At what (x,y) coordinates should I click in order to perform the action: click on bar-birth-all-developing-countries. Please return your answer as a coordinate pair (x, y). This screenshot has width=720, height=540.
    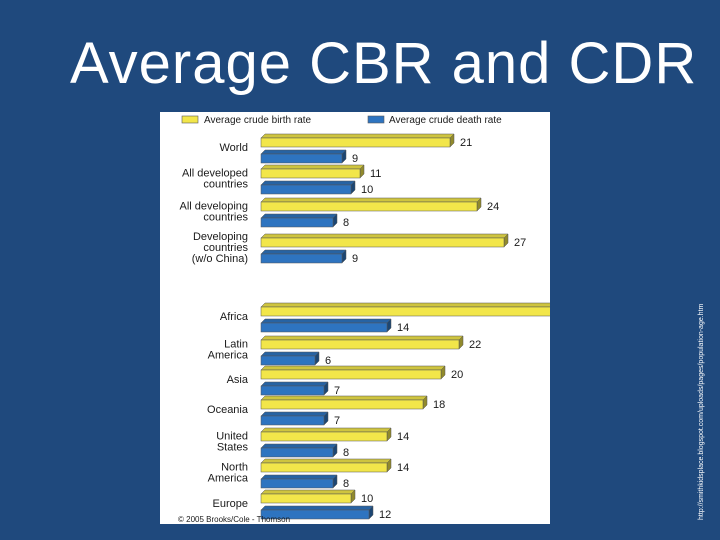
    Looking at the image, I should click on (369, 206).